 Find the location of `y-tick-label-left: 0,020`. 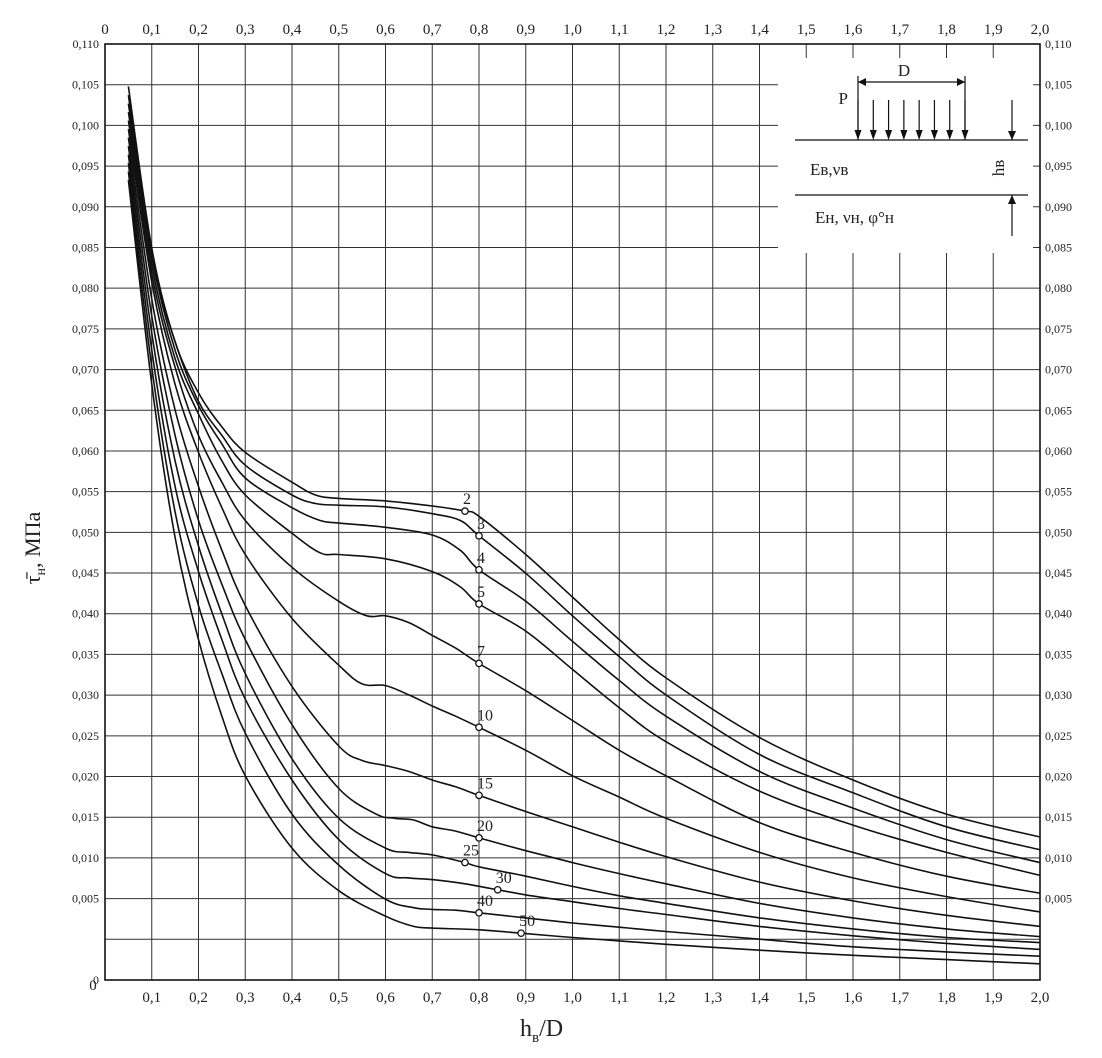

y-tick-label-left: 0,020 is located at coordinates (85, 777).